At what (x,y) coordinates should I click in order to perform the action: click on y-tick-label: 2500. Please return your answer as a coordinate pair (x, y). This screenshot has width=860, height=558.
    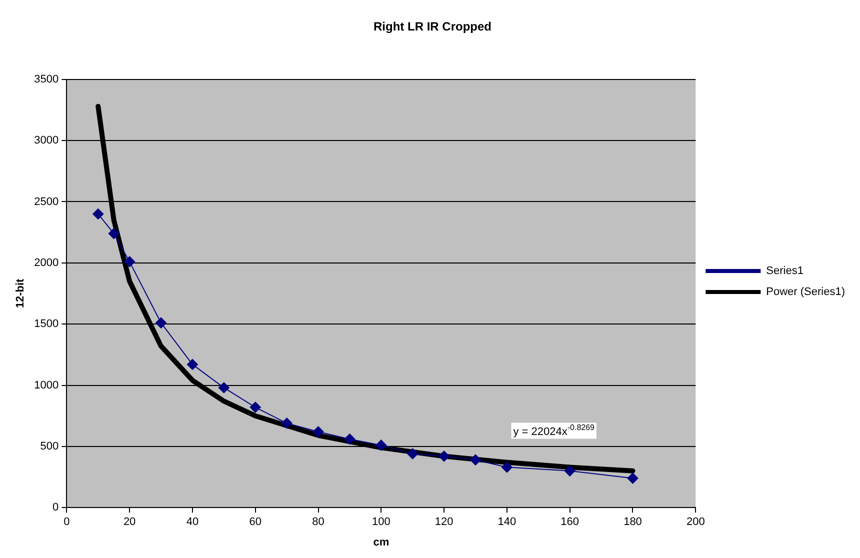
    Looking at the image, I should click on (46, 202).